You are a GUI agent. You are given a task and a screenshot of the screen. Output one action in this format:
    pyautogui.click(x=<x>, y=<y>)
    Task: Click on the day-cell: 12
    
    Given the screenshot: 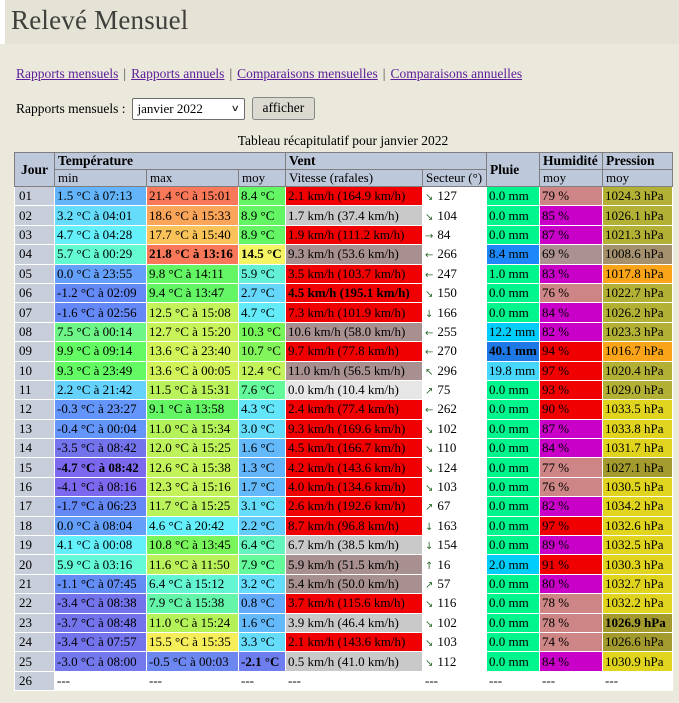 What is the action you would take?
    pyautogui.click(x=34, y=409)
    